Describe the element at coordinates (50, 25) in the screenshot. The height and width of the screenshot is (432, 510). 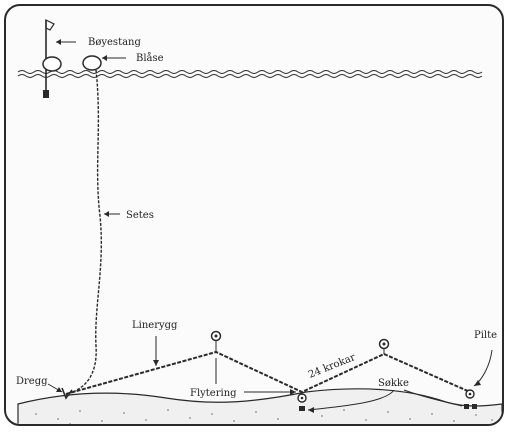
I see `flag-icon` at that location.